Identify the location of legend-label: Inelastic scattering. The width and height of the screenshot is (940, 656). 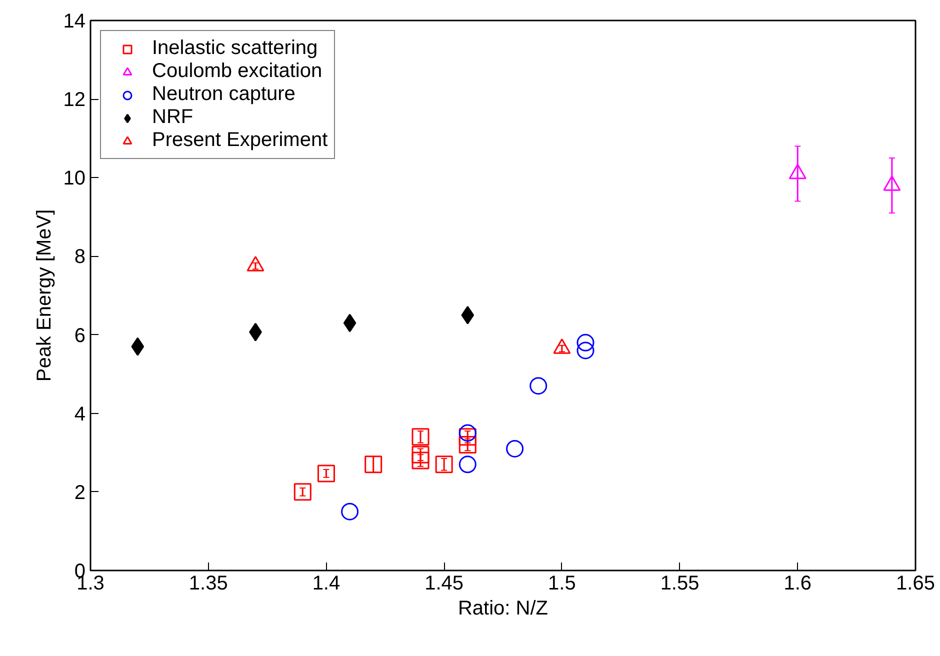
(235, 48).